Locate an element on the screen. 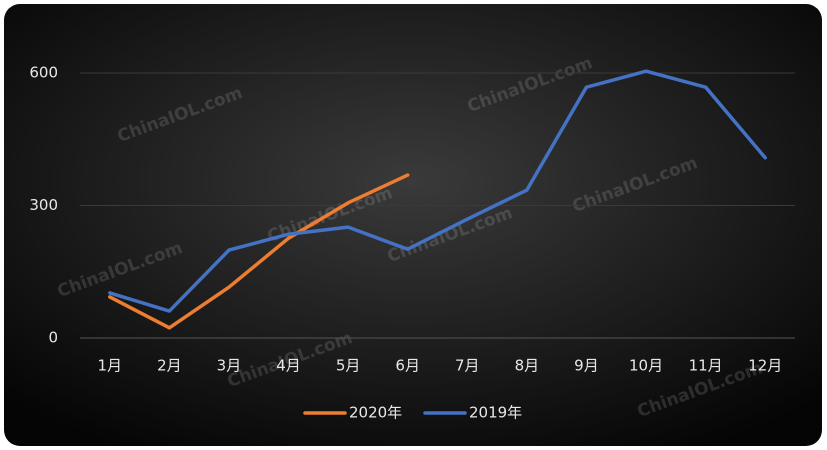 The height and width of the screenshot is (450, 827). x-tick-label: 3月 is located at coordinates (229, 366).